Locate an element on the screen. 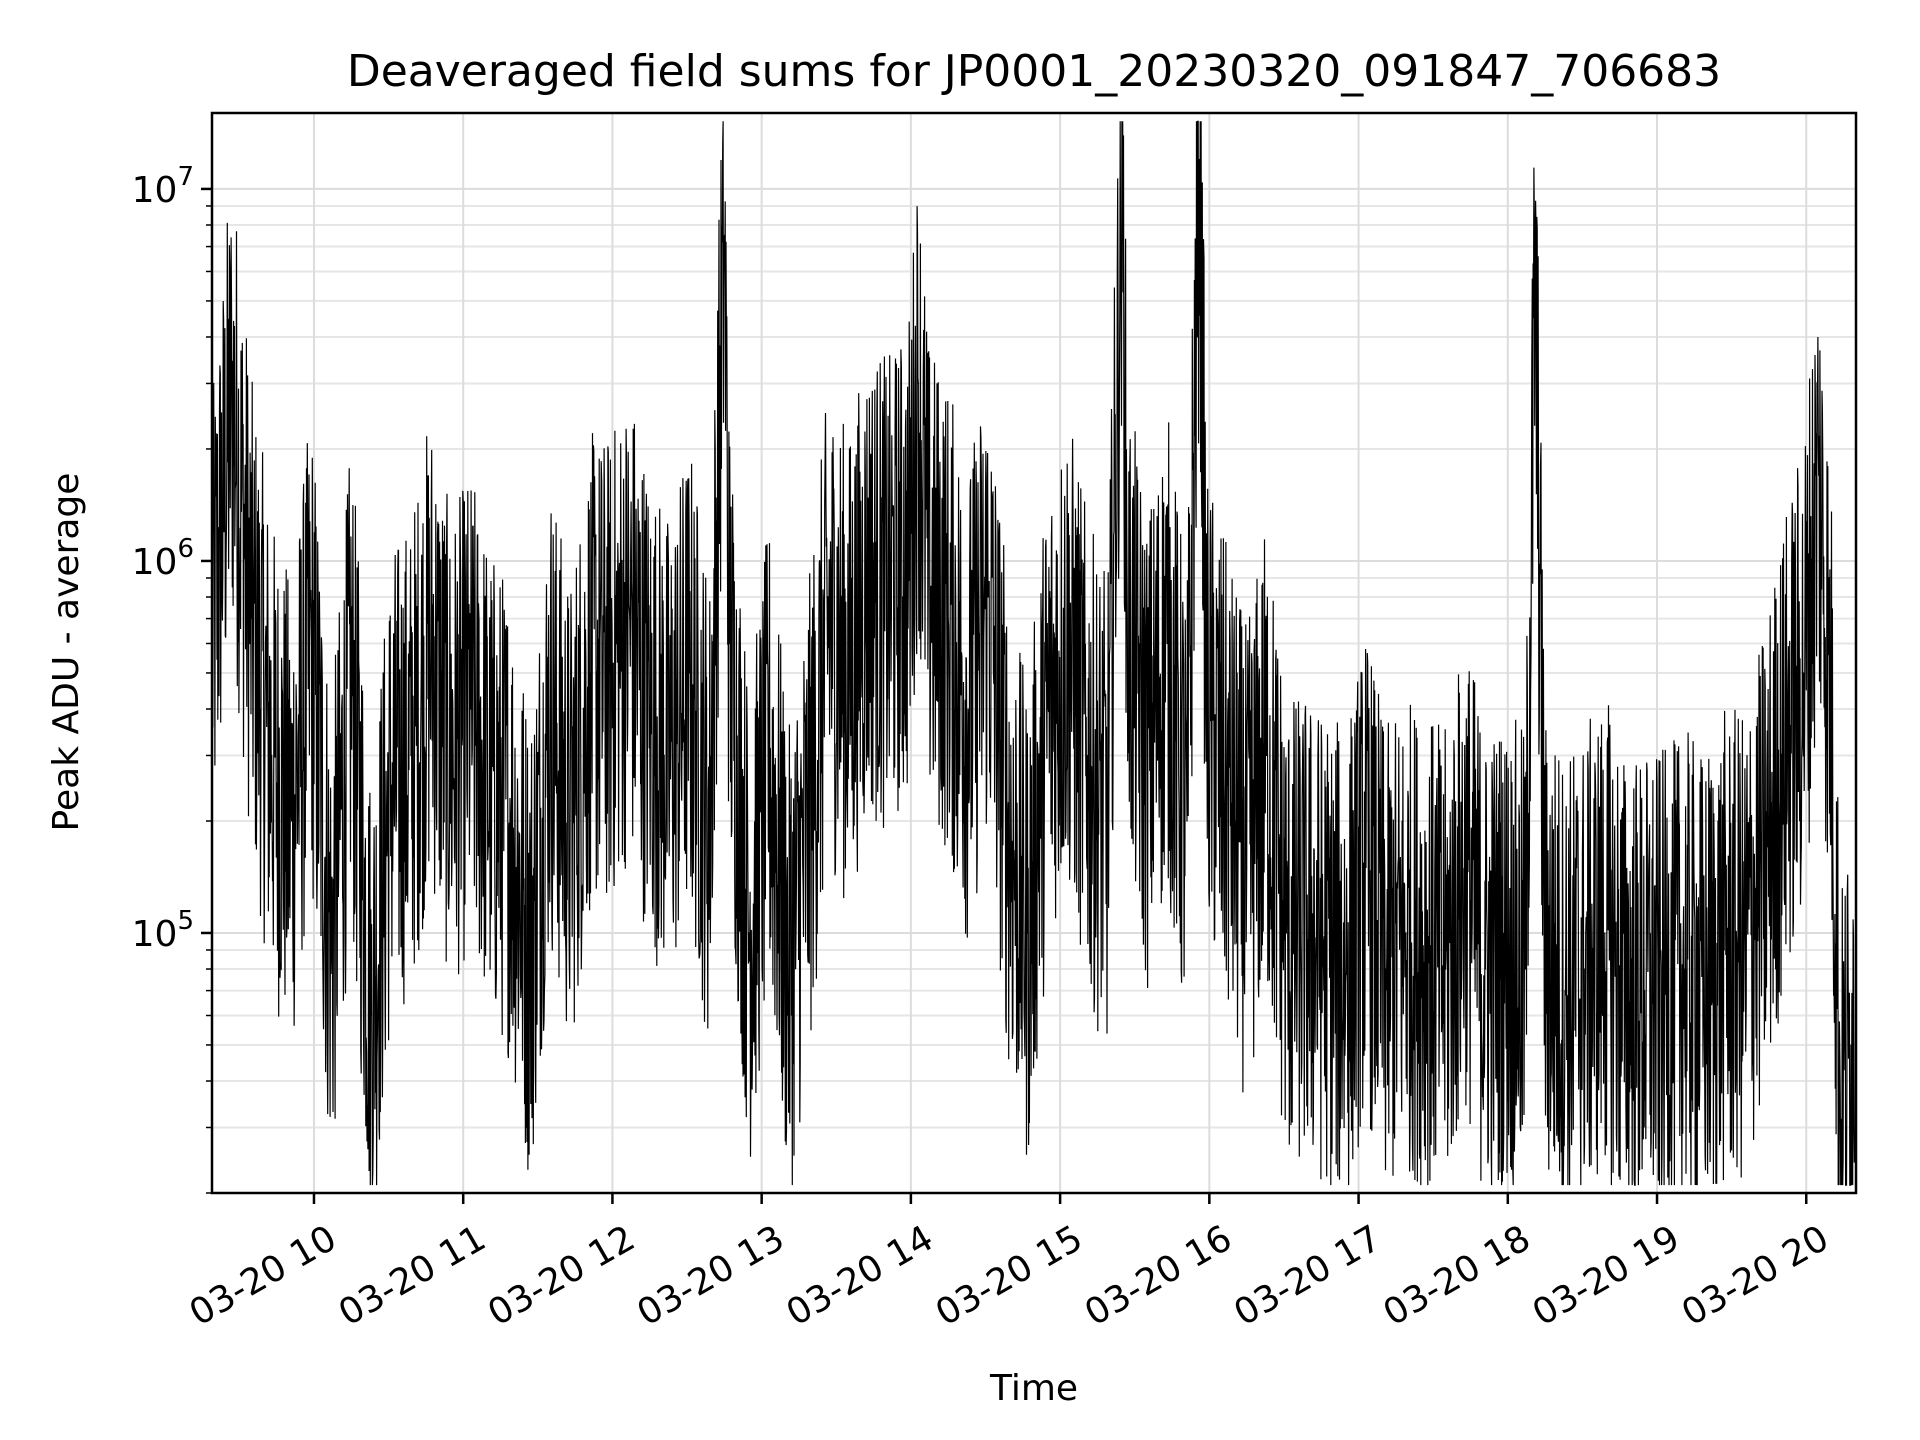 The height and width of the screenshot is (1440, 1920). y-tick-label: 10⁷ is located at coordinates (163, 186).